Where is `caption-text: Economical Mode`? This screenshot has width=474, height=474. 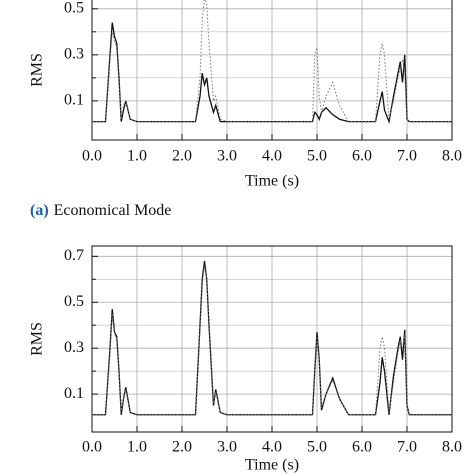 caption-text: Economical Mode is located at coordinates (113, 210).